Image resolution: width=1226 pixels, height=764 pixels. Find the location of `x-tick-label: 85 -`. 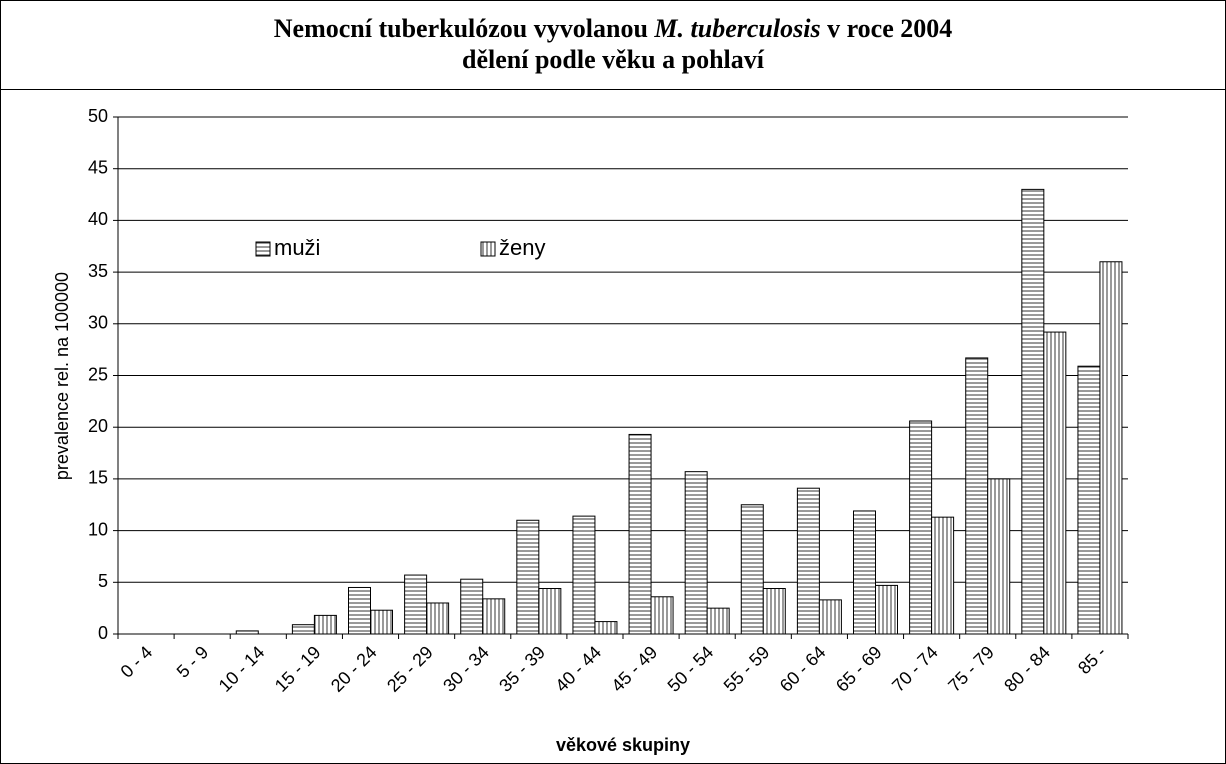

x-tick-label: 85 - is located at coordinates (1092, 660).